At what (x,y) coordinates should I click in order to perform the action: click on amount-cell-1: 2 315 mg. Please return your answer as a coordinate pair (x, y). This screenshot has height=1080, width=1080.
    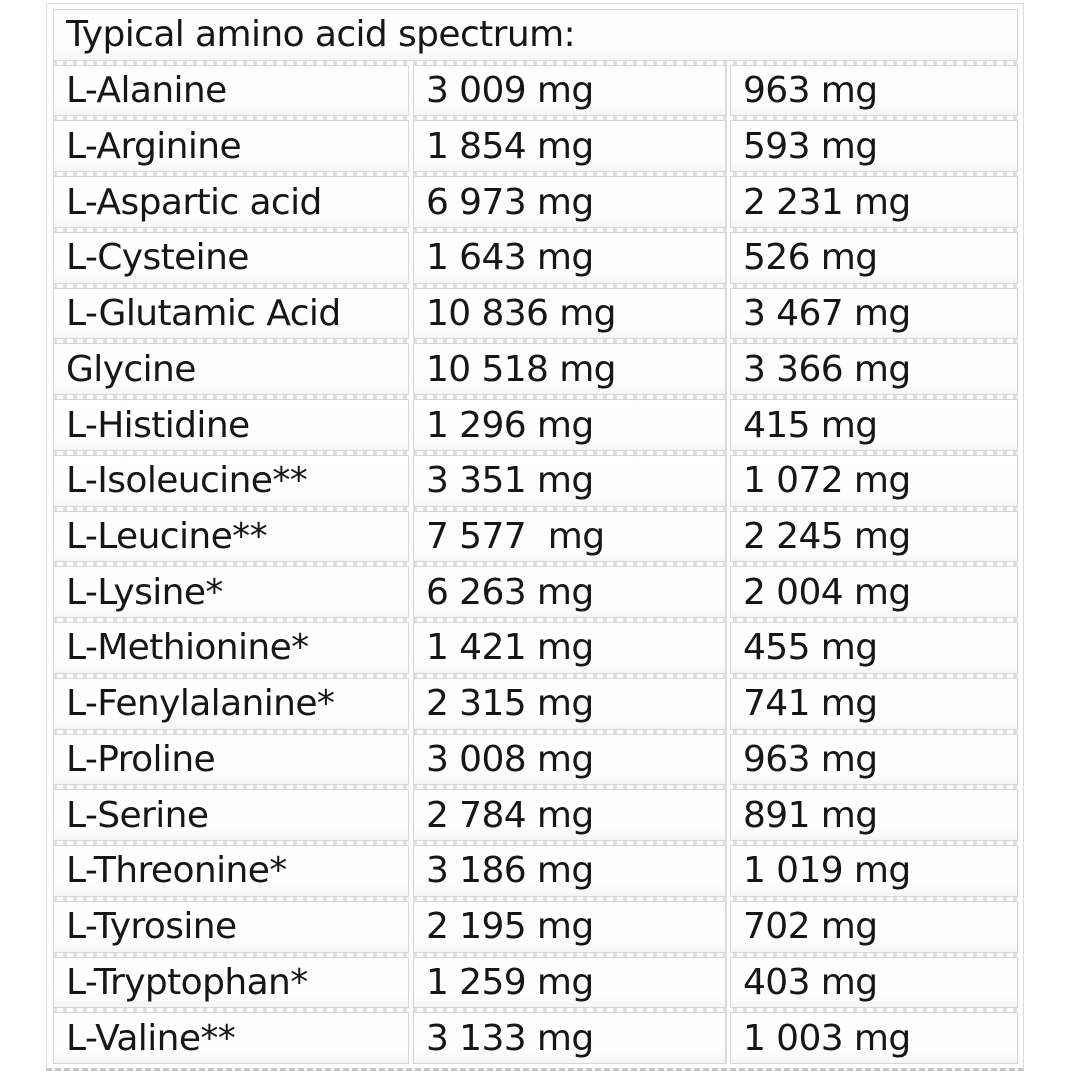
    Looking at the image, I should click on (569, 703).